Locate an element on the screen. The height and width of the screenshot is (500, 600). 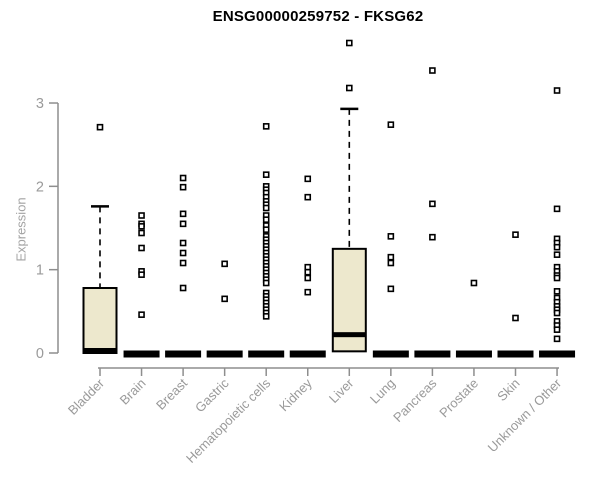
box-iqr is located at coordinates (100, 320).